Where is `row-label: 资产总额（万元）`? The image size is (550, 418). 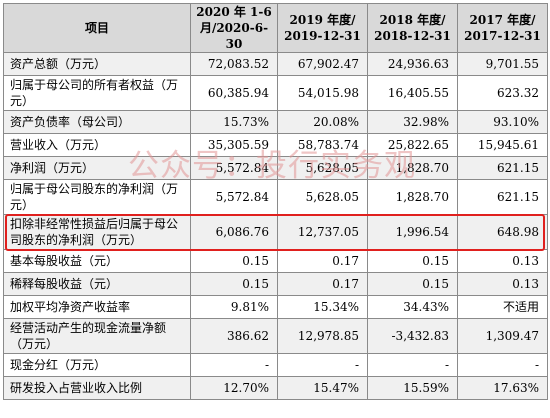 row-label: 资产总额（万元） is located at coordinates (97, 64).